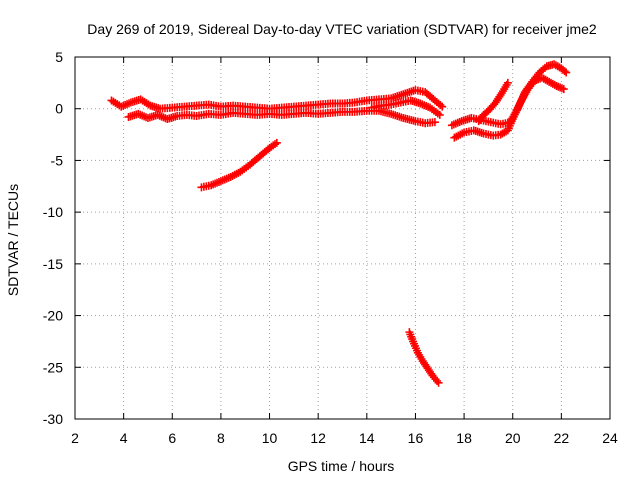  I want to click on x-tick-label: 2, so click(75, 438).